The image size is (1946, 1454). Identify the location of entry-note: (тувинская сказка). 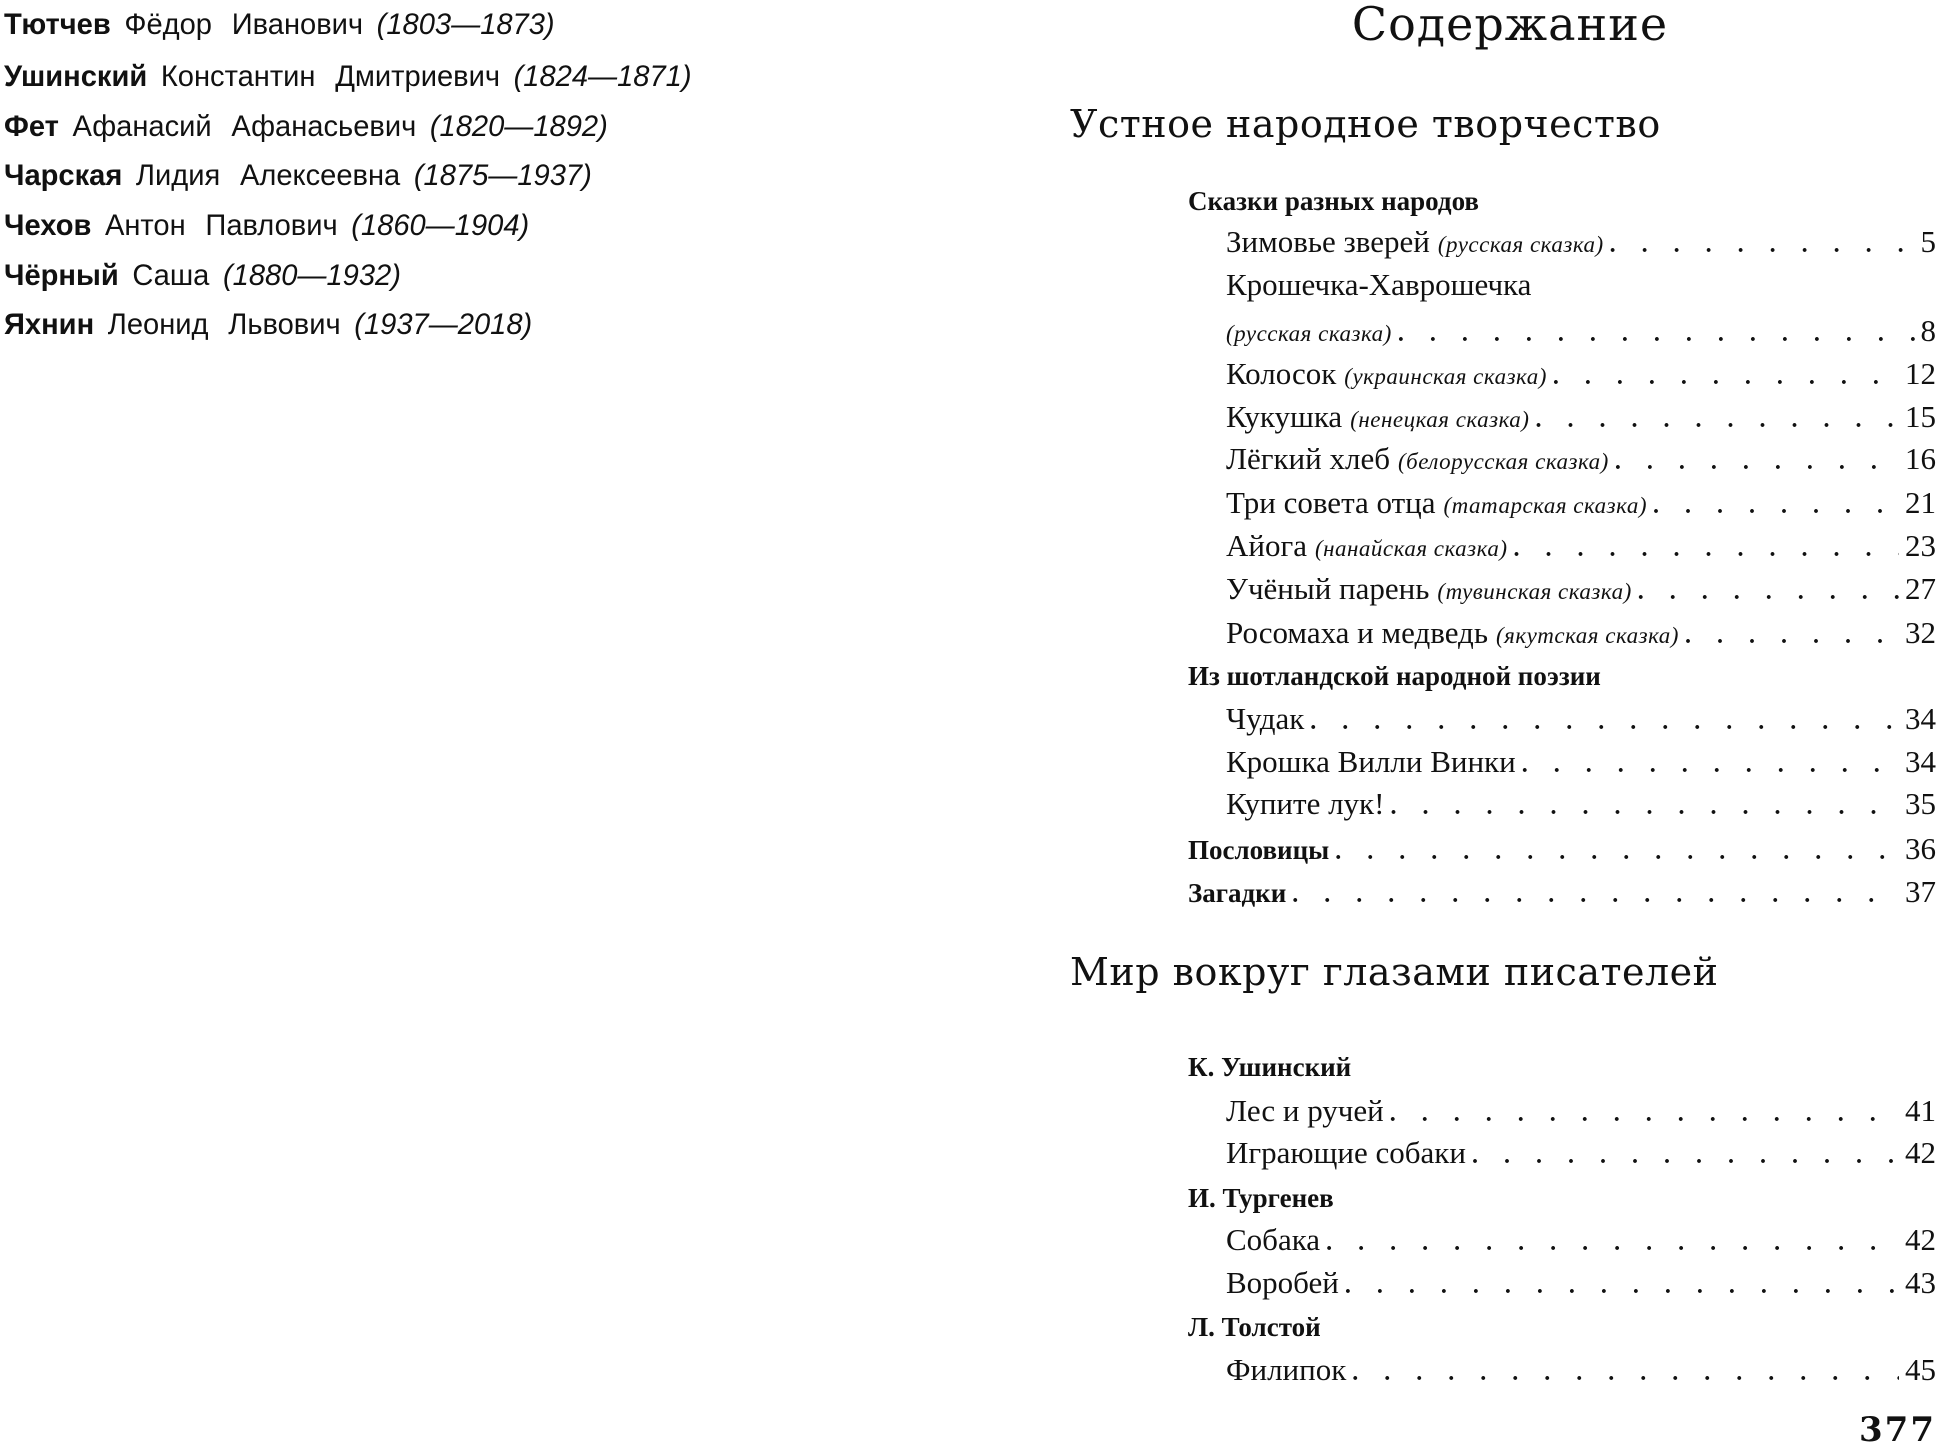
(1534, 591).